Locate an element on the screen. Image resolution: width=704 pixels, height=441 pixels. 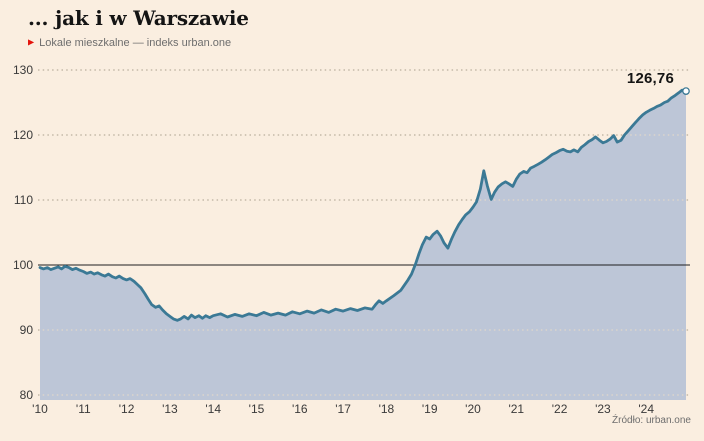
x-tick-2022: '22 is located at coordinates (559, 409).